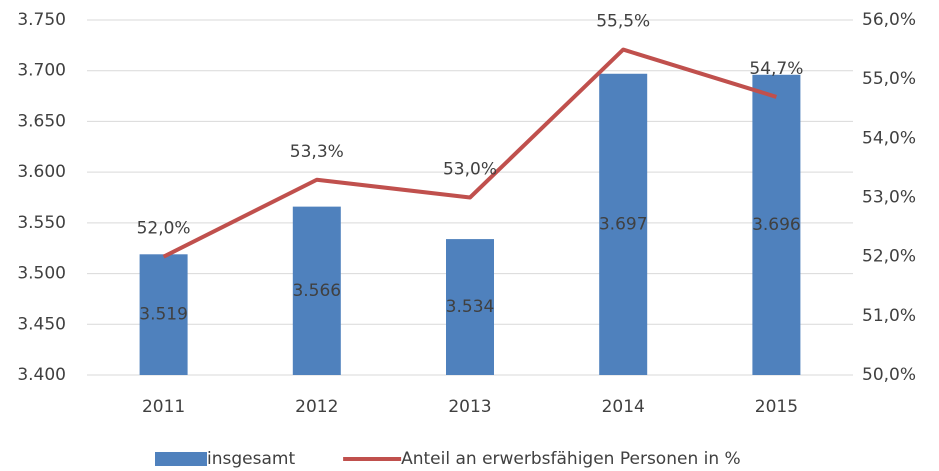  I want to click on y-tick-label: 3.450, so click(41, 324).